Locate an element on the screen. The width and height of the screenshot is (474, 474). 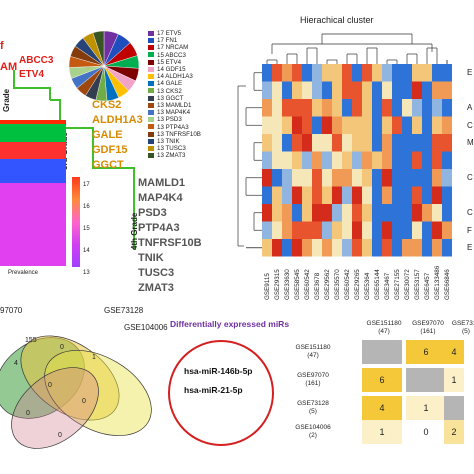
heatmap-column-label: GSE5364 is located at coordinates (367, 286).